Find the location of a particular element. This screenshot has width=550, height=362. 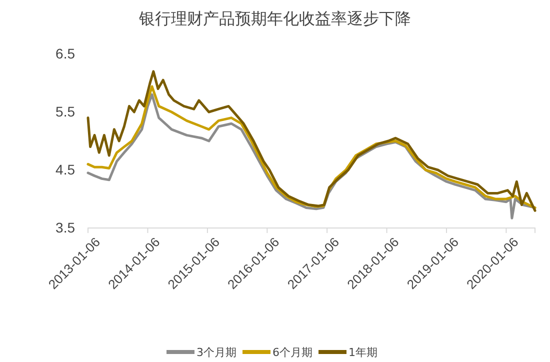

y-tick-label: 5.5 is located at coordinates (66, 111).